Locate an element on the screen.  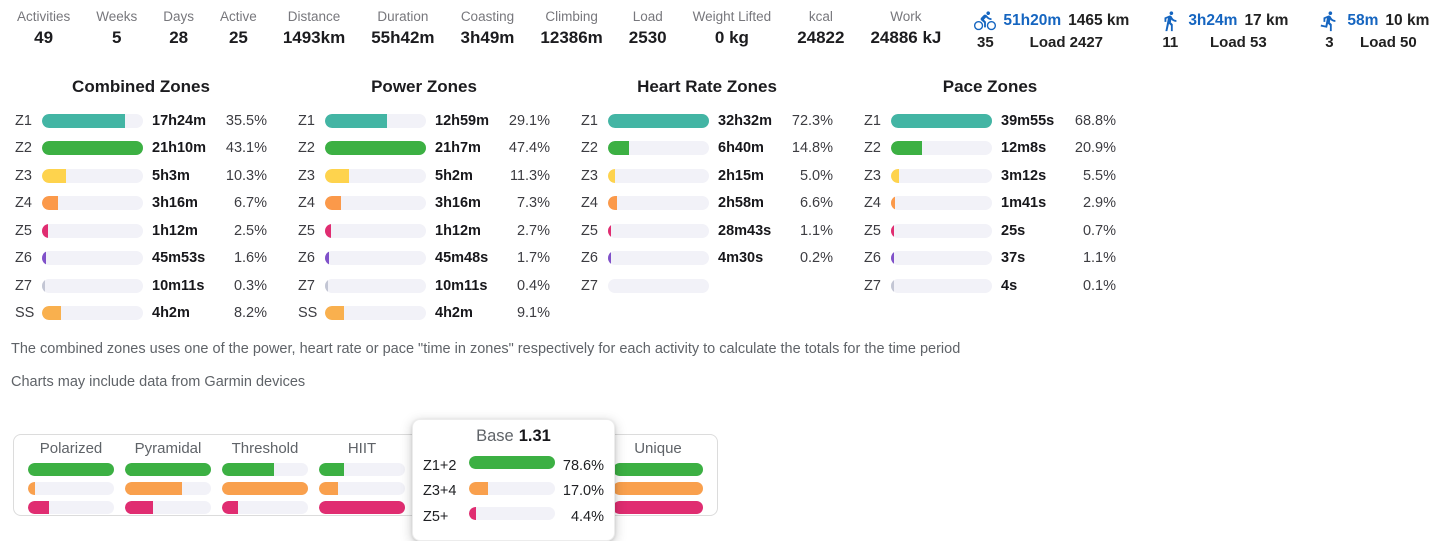
zone-percent-value: 2.7% is located at coordinates (533, 230).